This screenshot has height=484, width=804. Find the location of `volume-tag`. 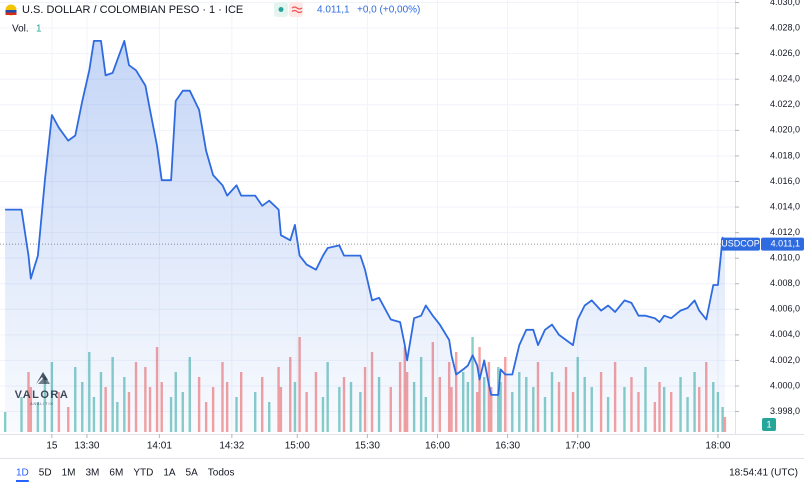

volume-tag is located at coordinates (769, 424).